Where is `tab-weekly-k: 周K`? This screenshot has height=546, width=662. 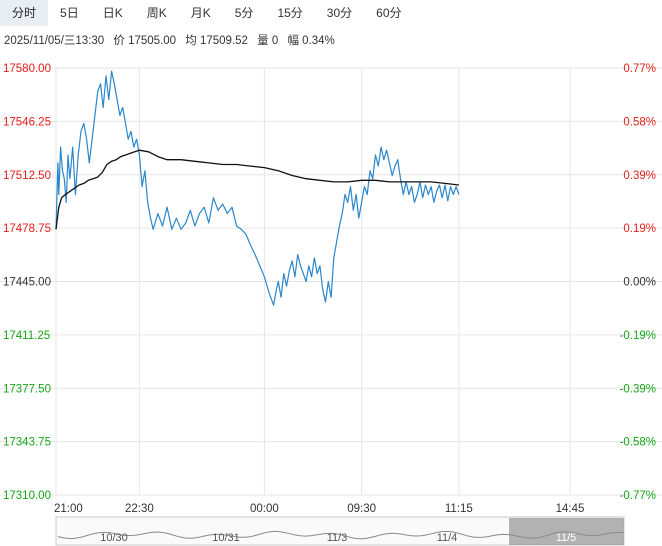
tab-weekly-k: 周K is located at coordinates (156, 13).